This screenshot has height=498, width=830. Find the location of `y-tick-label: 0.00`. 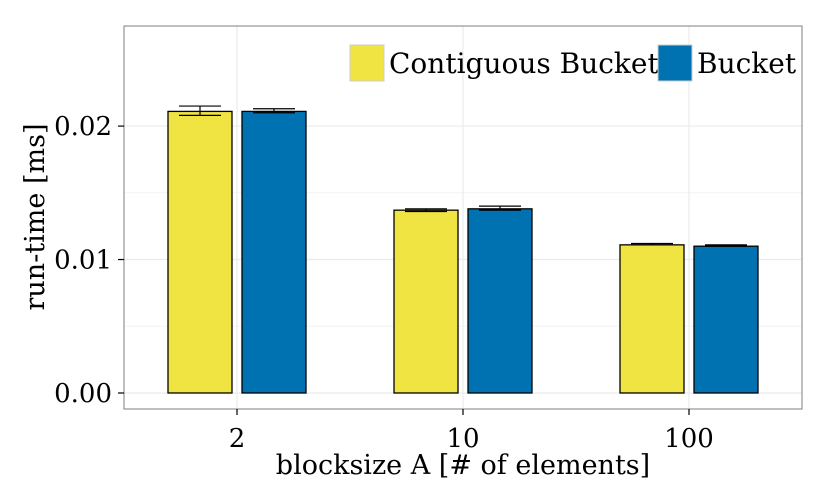

y-tick-label: 0.00 is located at coordinates (83, 394).